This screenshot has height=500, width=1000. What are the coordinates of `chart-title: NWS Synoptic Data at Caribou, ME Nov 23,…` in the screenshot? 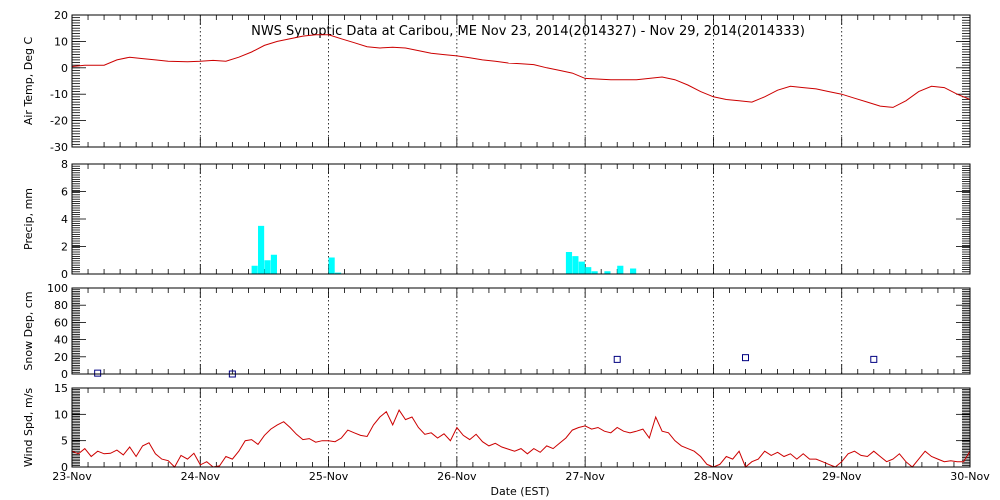 It's located at (528, 31).